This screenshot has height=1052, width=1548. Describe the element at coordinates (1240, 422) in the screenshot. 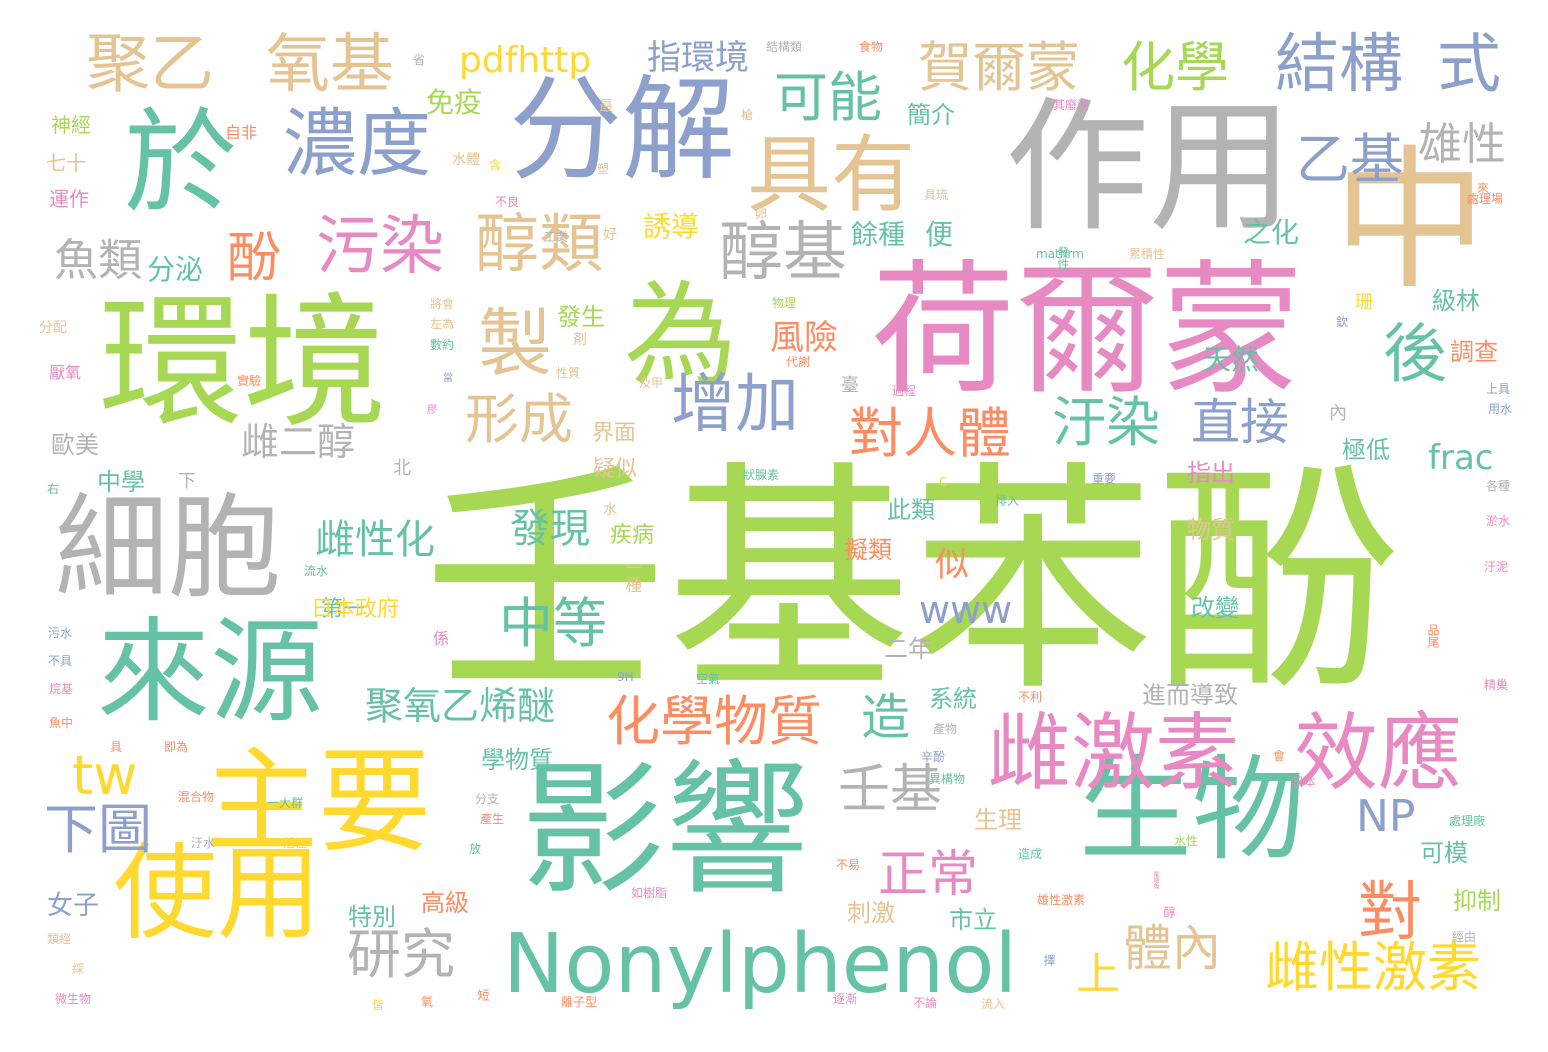

I see `word-direct: 直接` at that location.